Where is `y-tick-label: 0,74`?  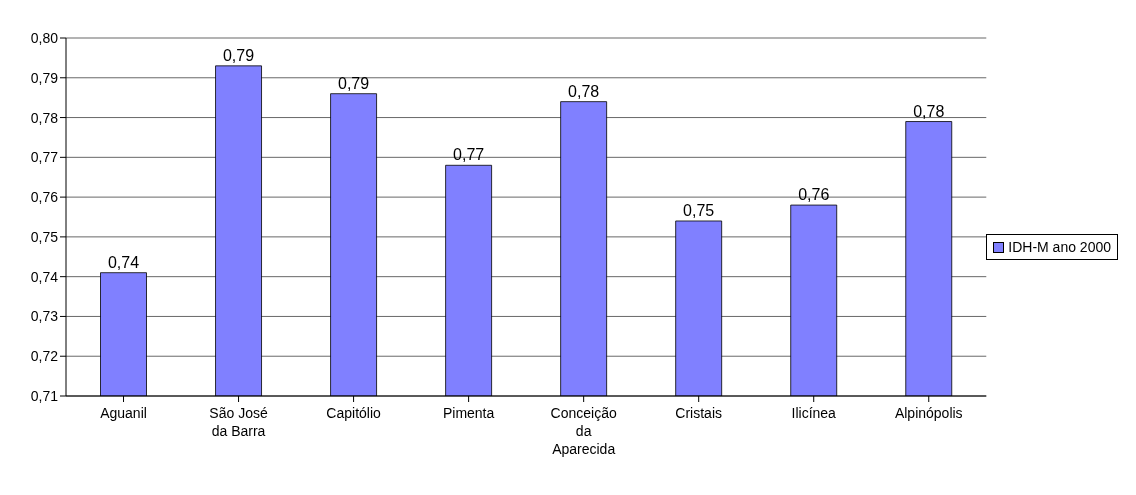
y-tick-label: 0,74 is located at coordinates (44, 276).